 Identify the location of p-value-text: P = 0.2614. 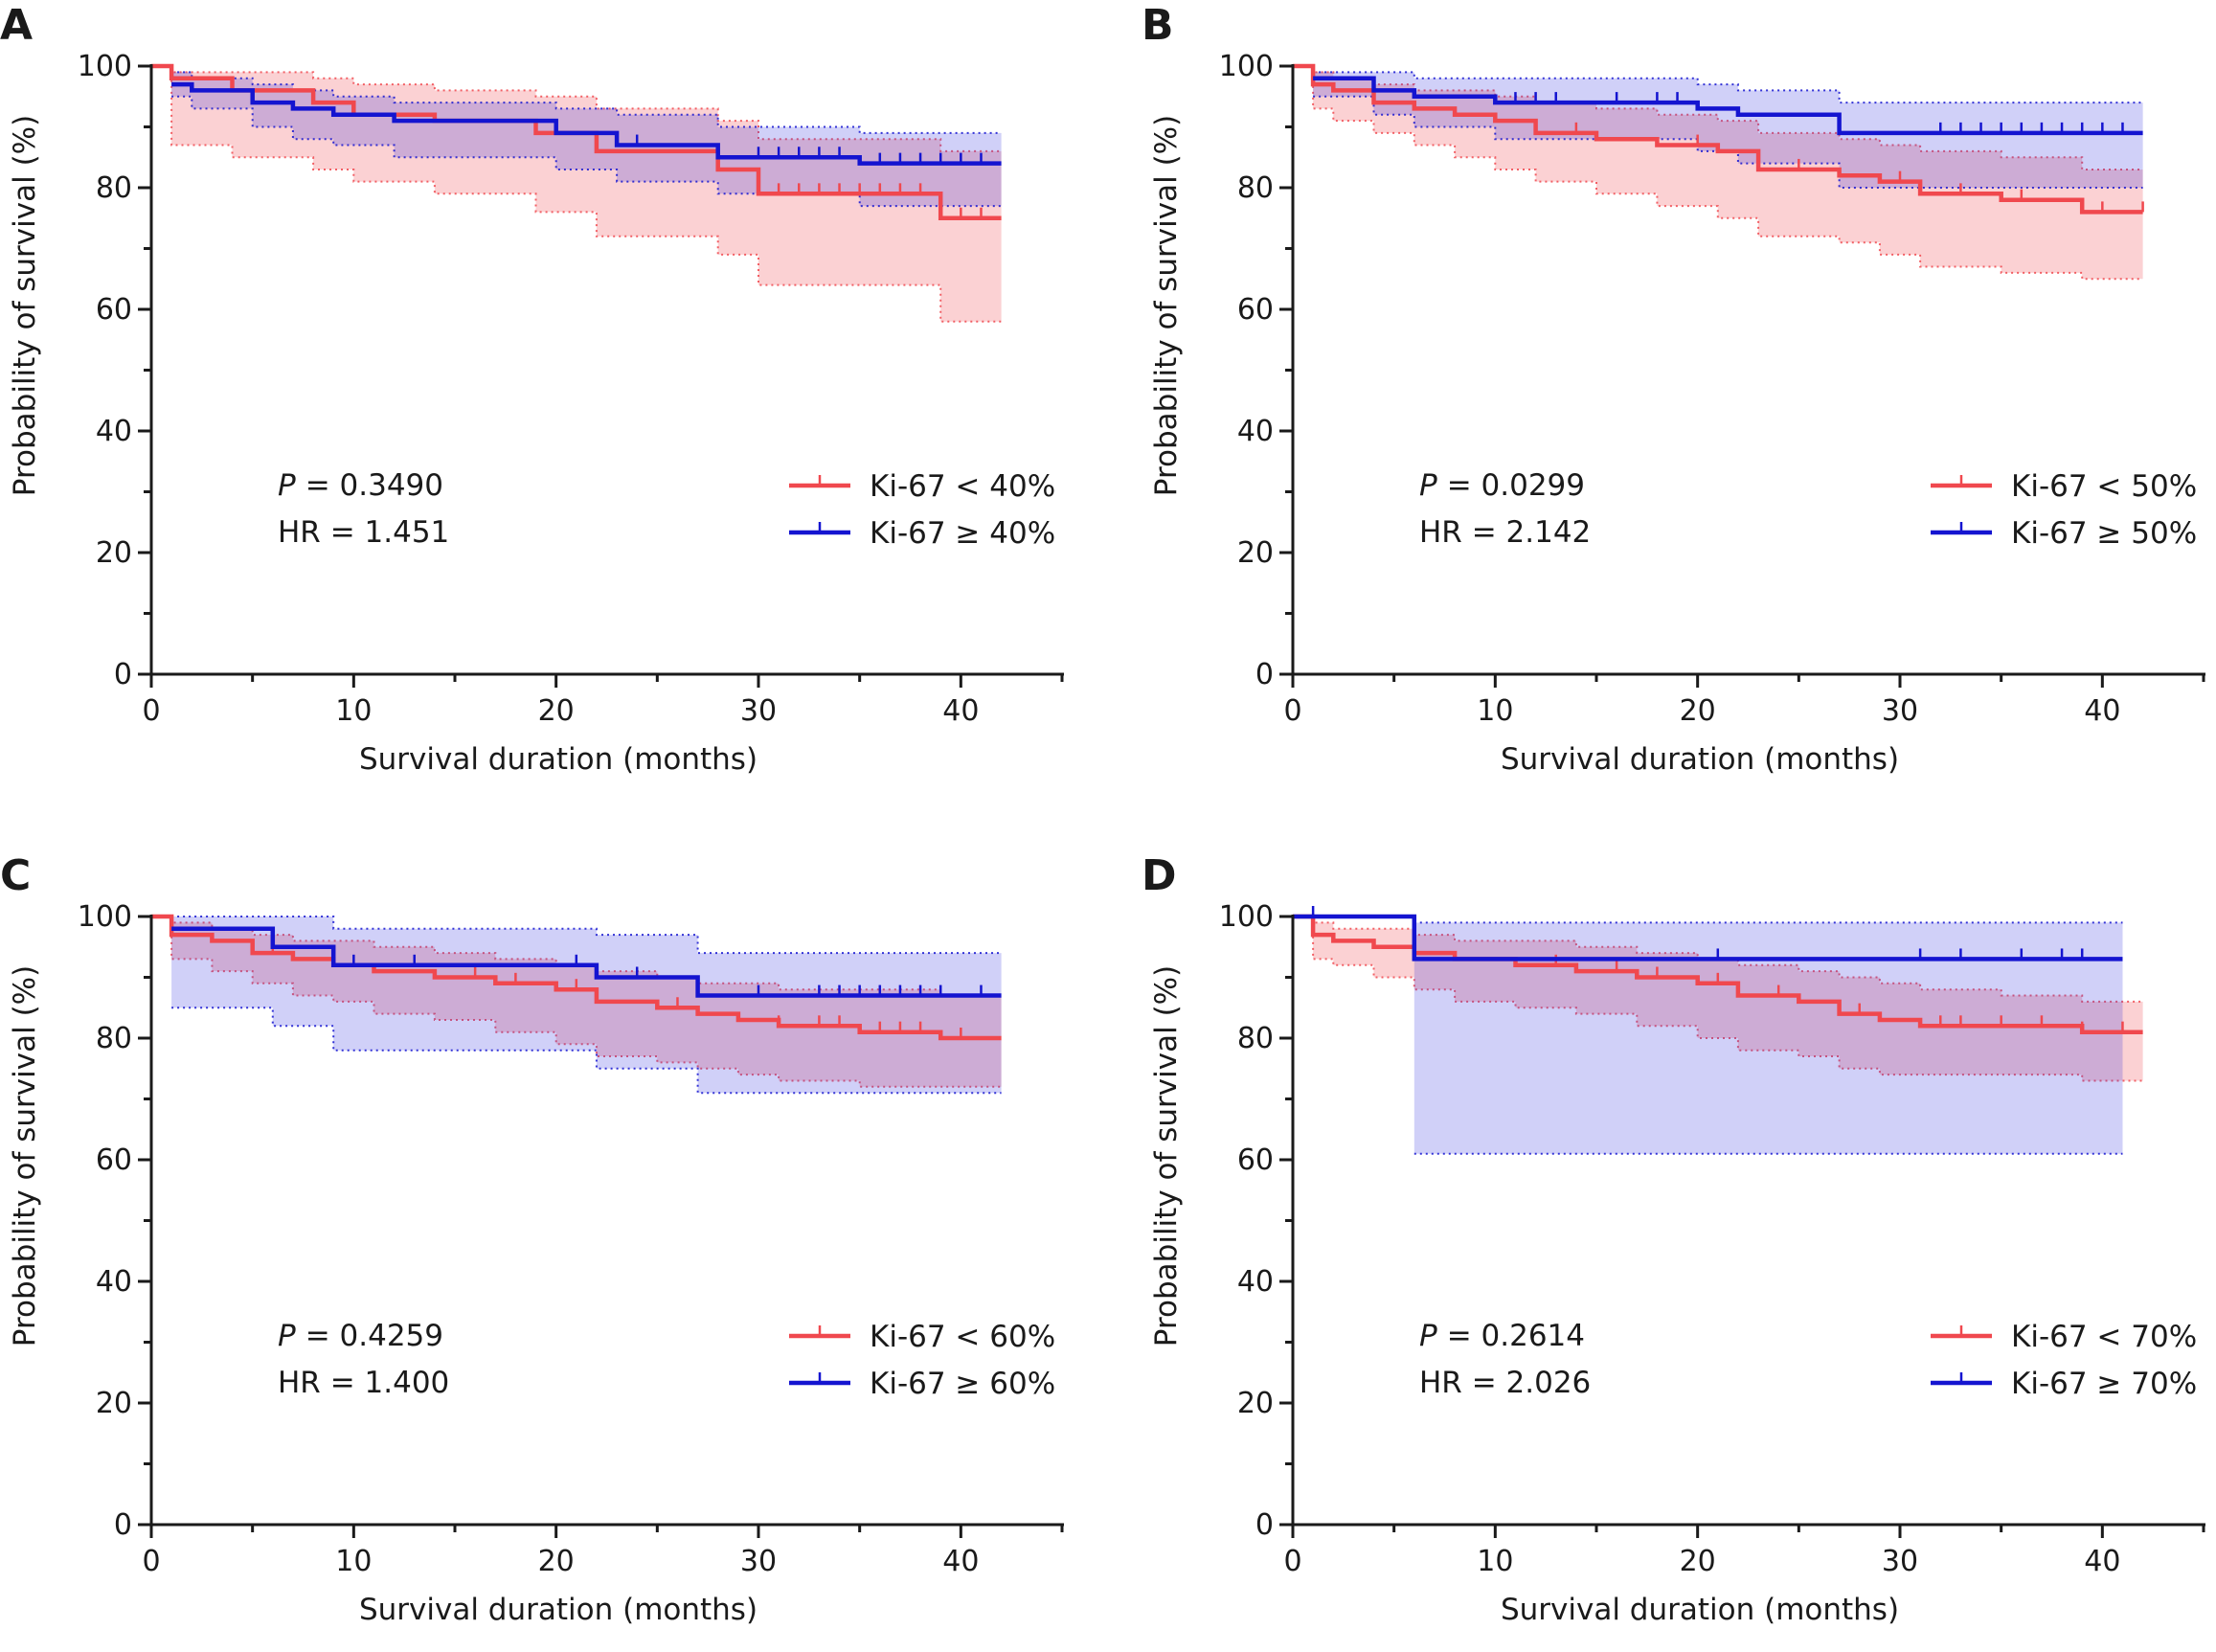
(1502, 1336).